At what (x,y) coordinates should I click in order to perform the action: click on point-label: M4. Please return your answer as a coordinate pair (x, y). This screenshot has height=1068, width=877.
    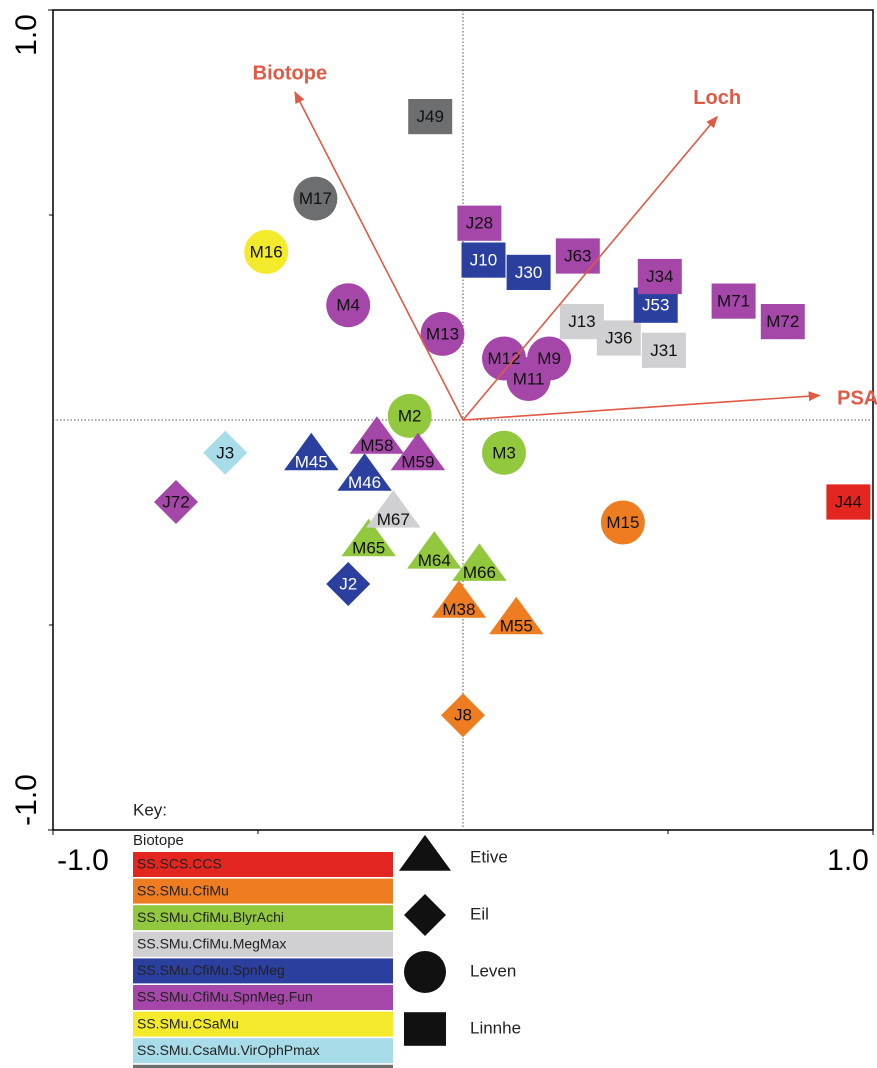
    Looking at the image, I should click on (348, 305).